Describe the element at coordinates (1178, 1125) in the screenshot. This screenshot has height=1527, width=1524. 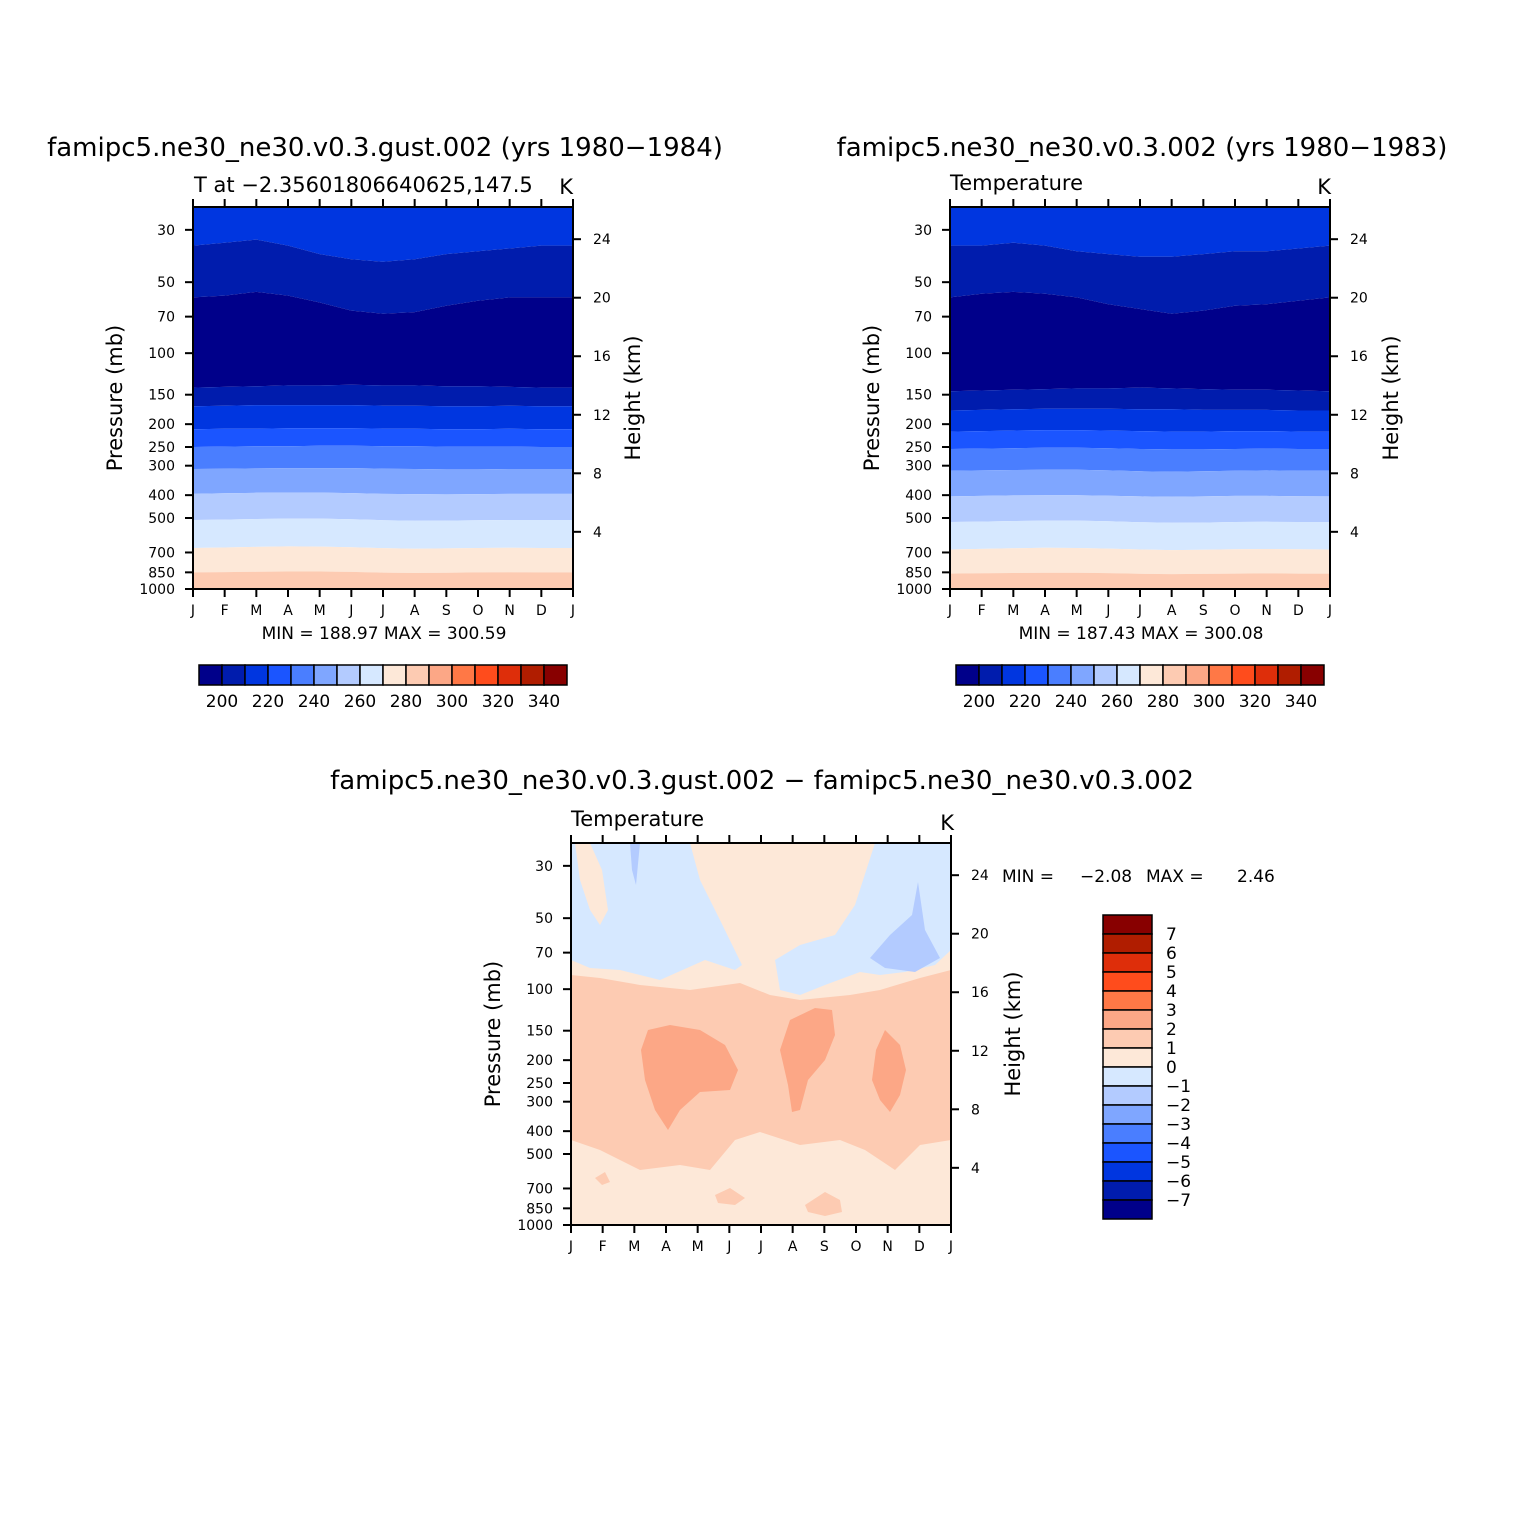
I see `colorbar-label: −3` at that location.